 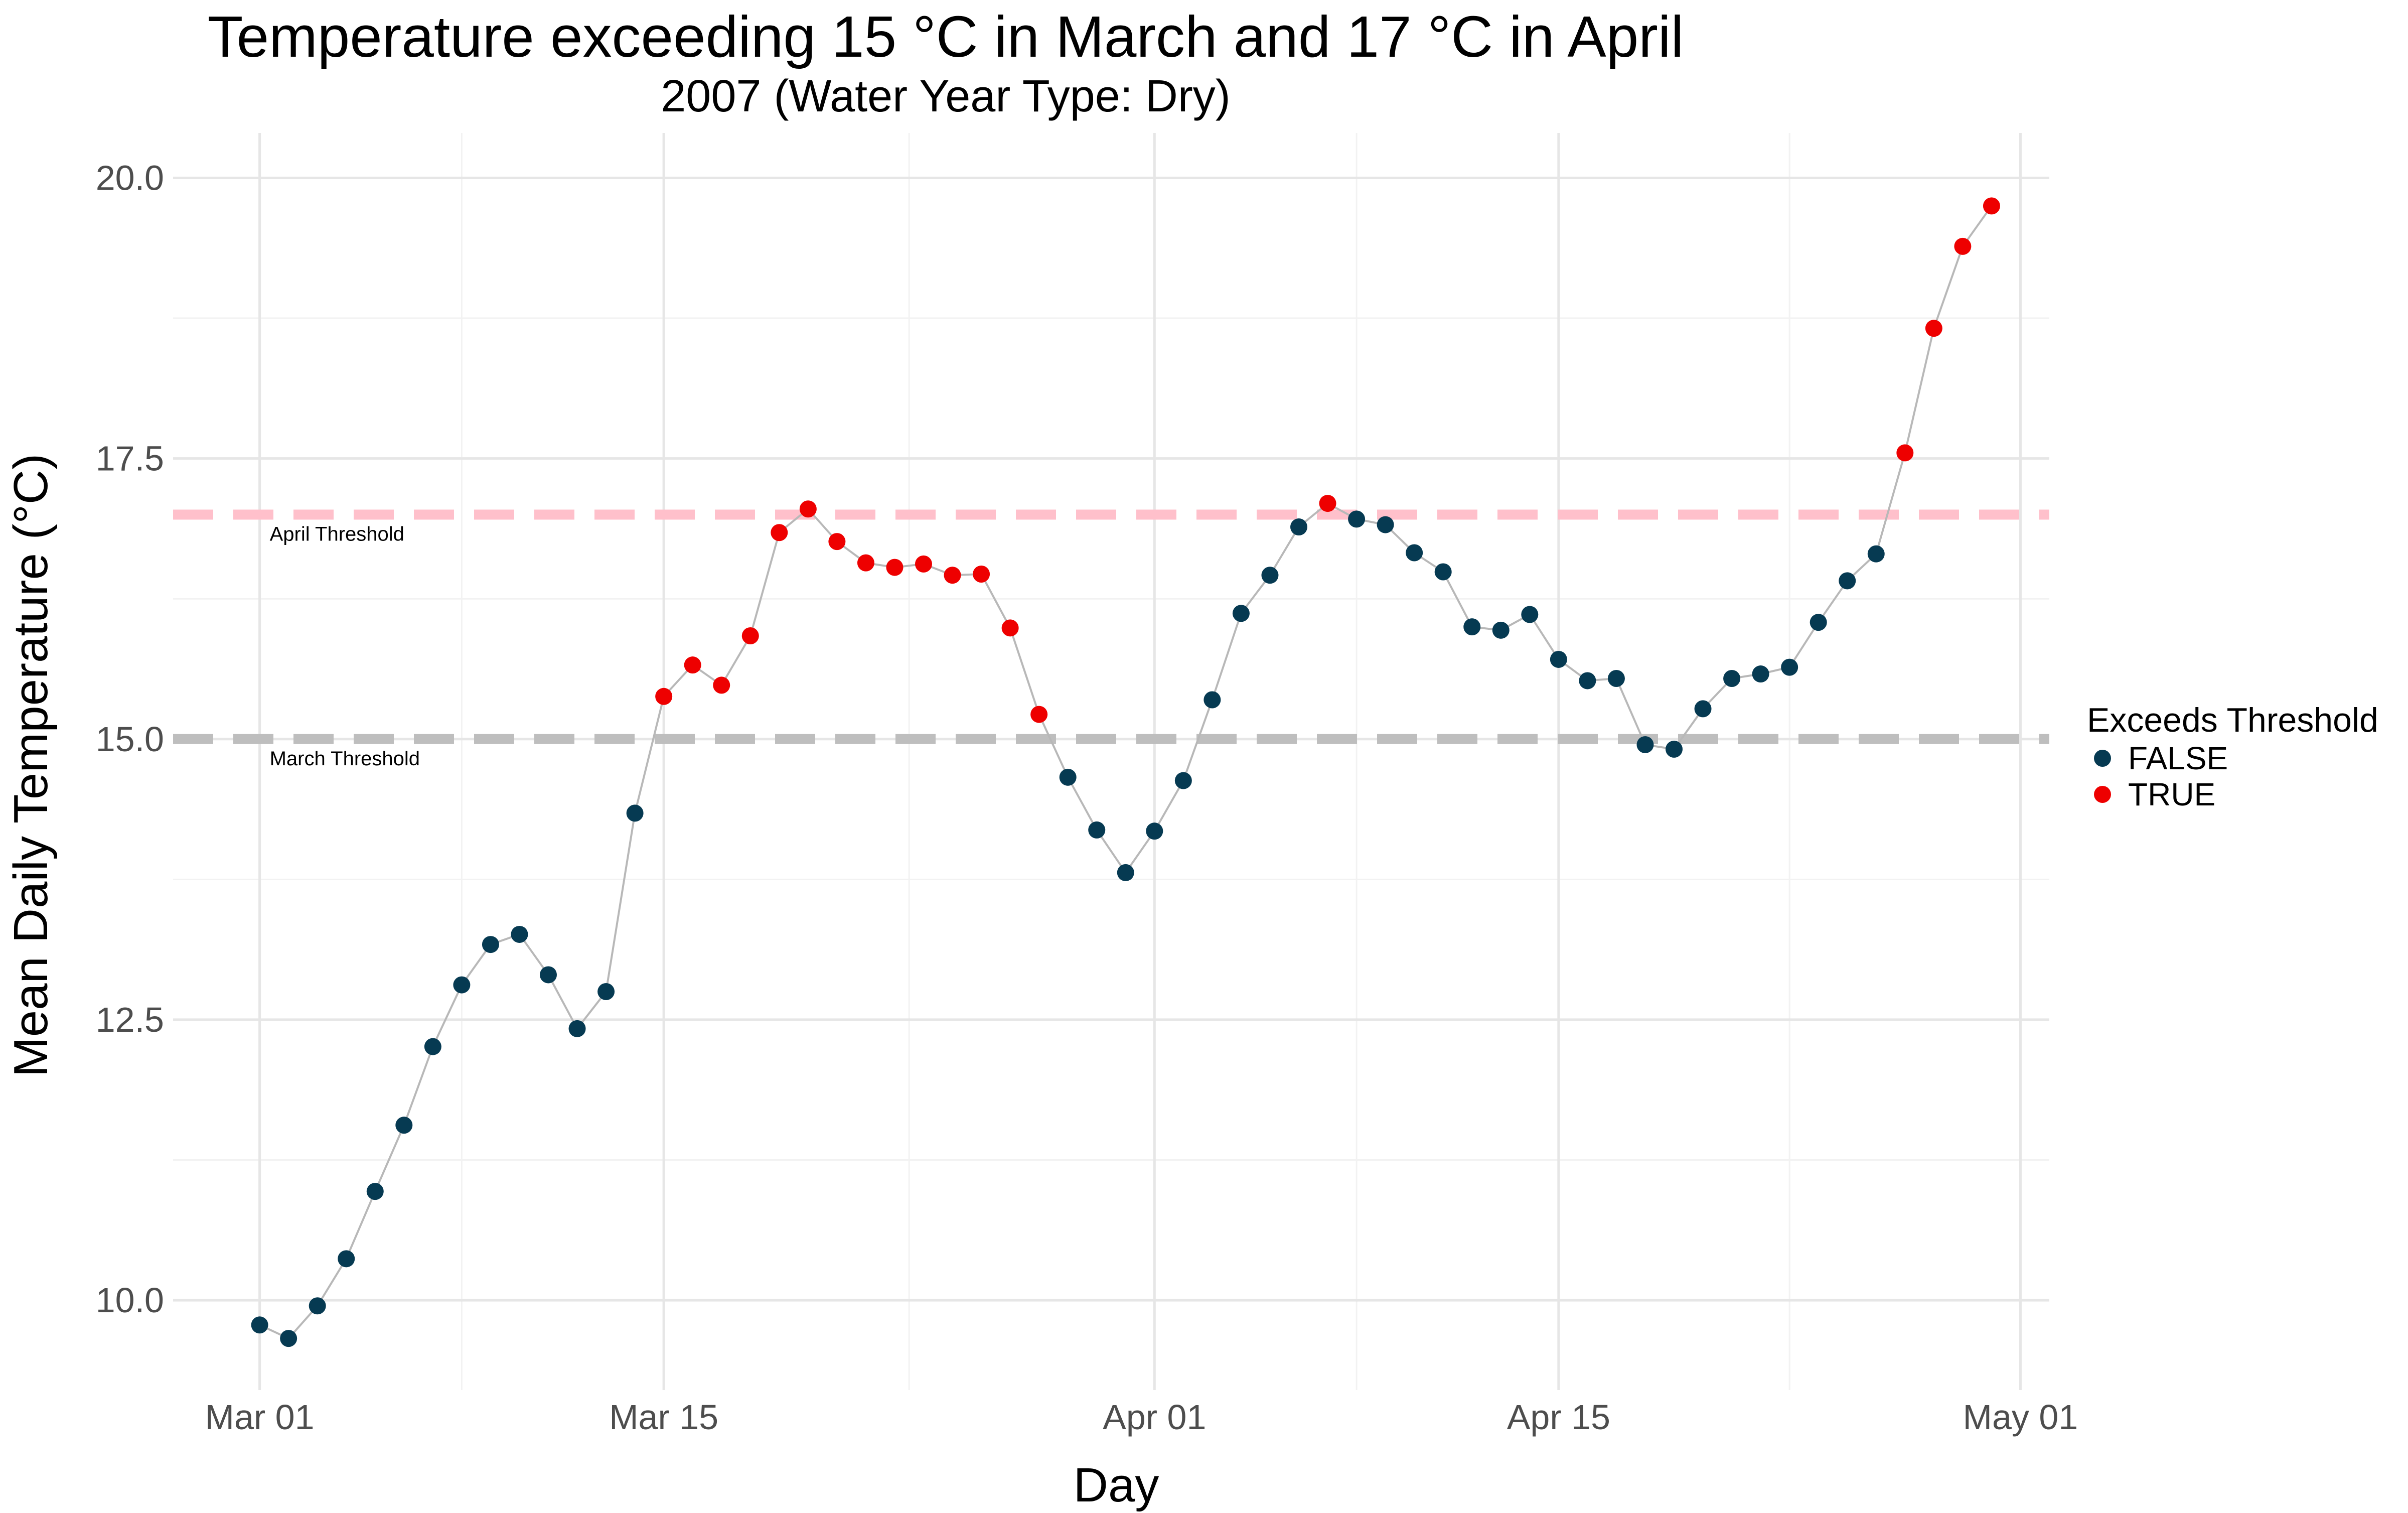 What do you see at coordinates (2103, 794) in the screenshot?
I see `legend-swatch-true` at bounding box center [2103, 794].